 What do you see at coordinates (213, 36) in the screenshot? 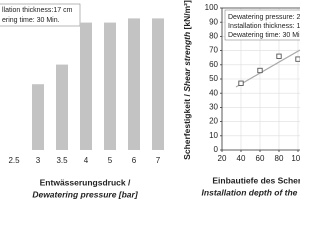
I see `y-tick-label: 80` at bounding box center [213, 36].